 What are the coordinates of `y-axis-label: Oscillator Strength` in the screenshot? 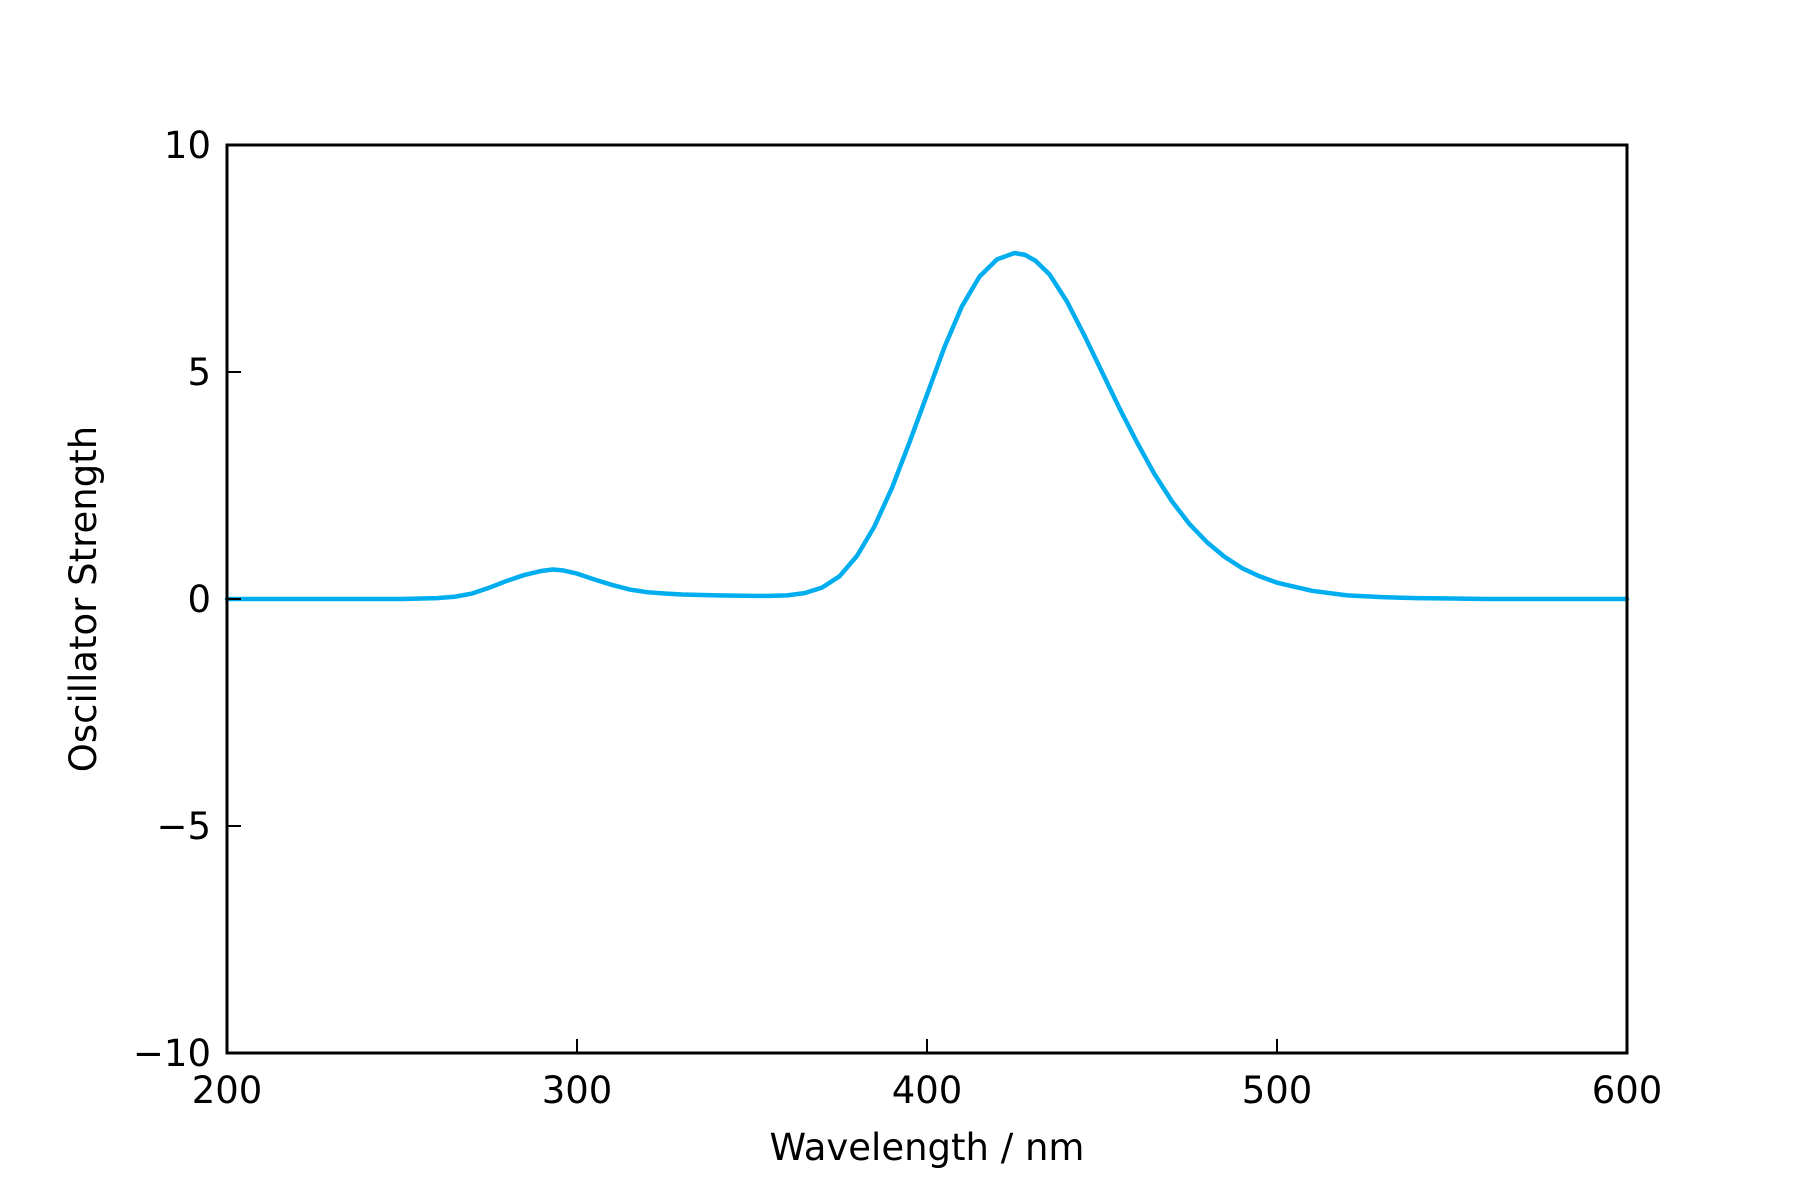 It's located at (83, 599).